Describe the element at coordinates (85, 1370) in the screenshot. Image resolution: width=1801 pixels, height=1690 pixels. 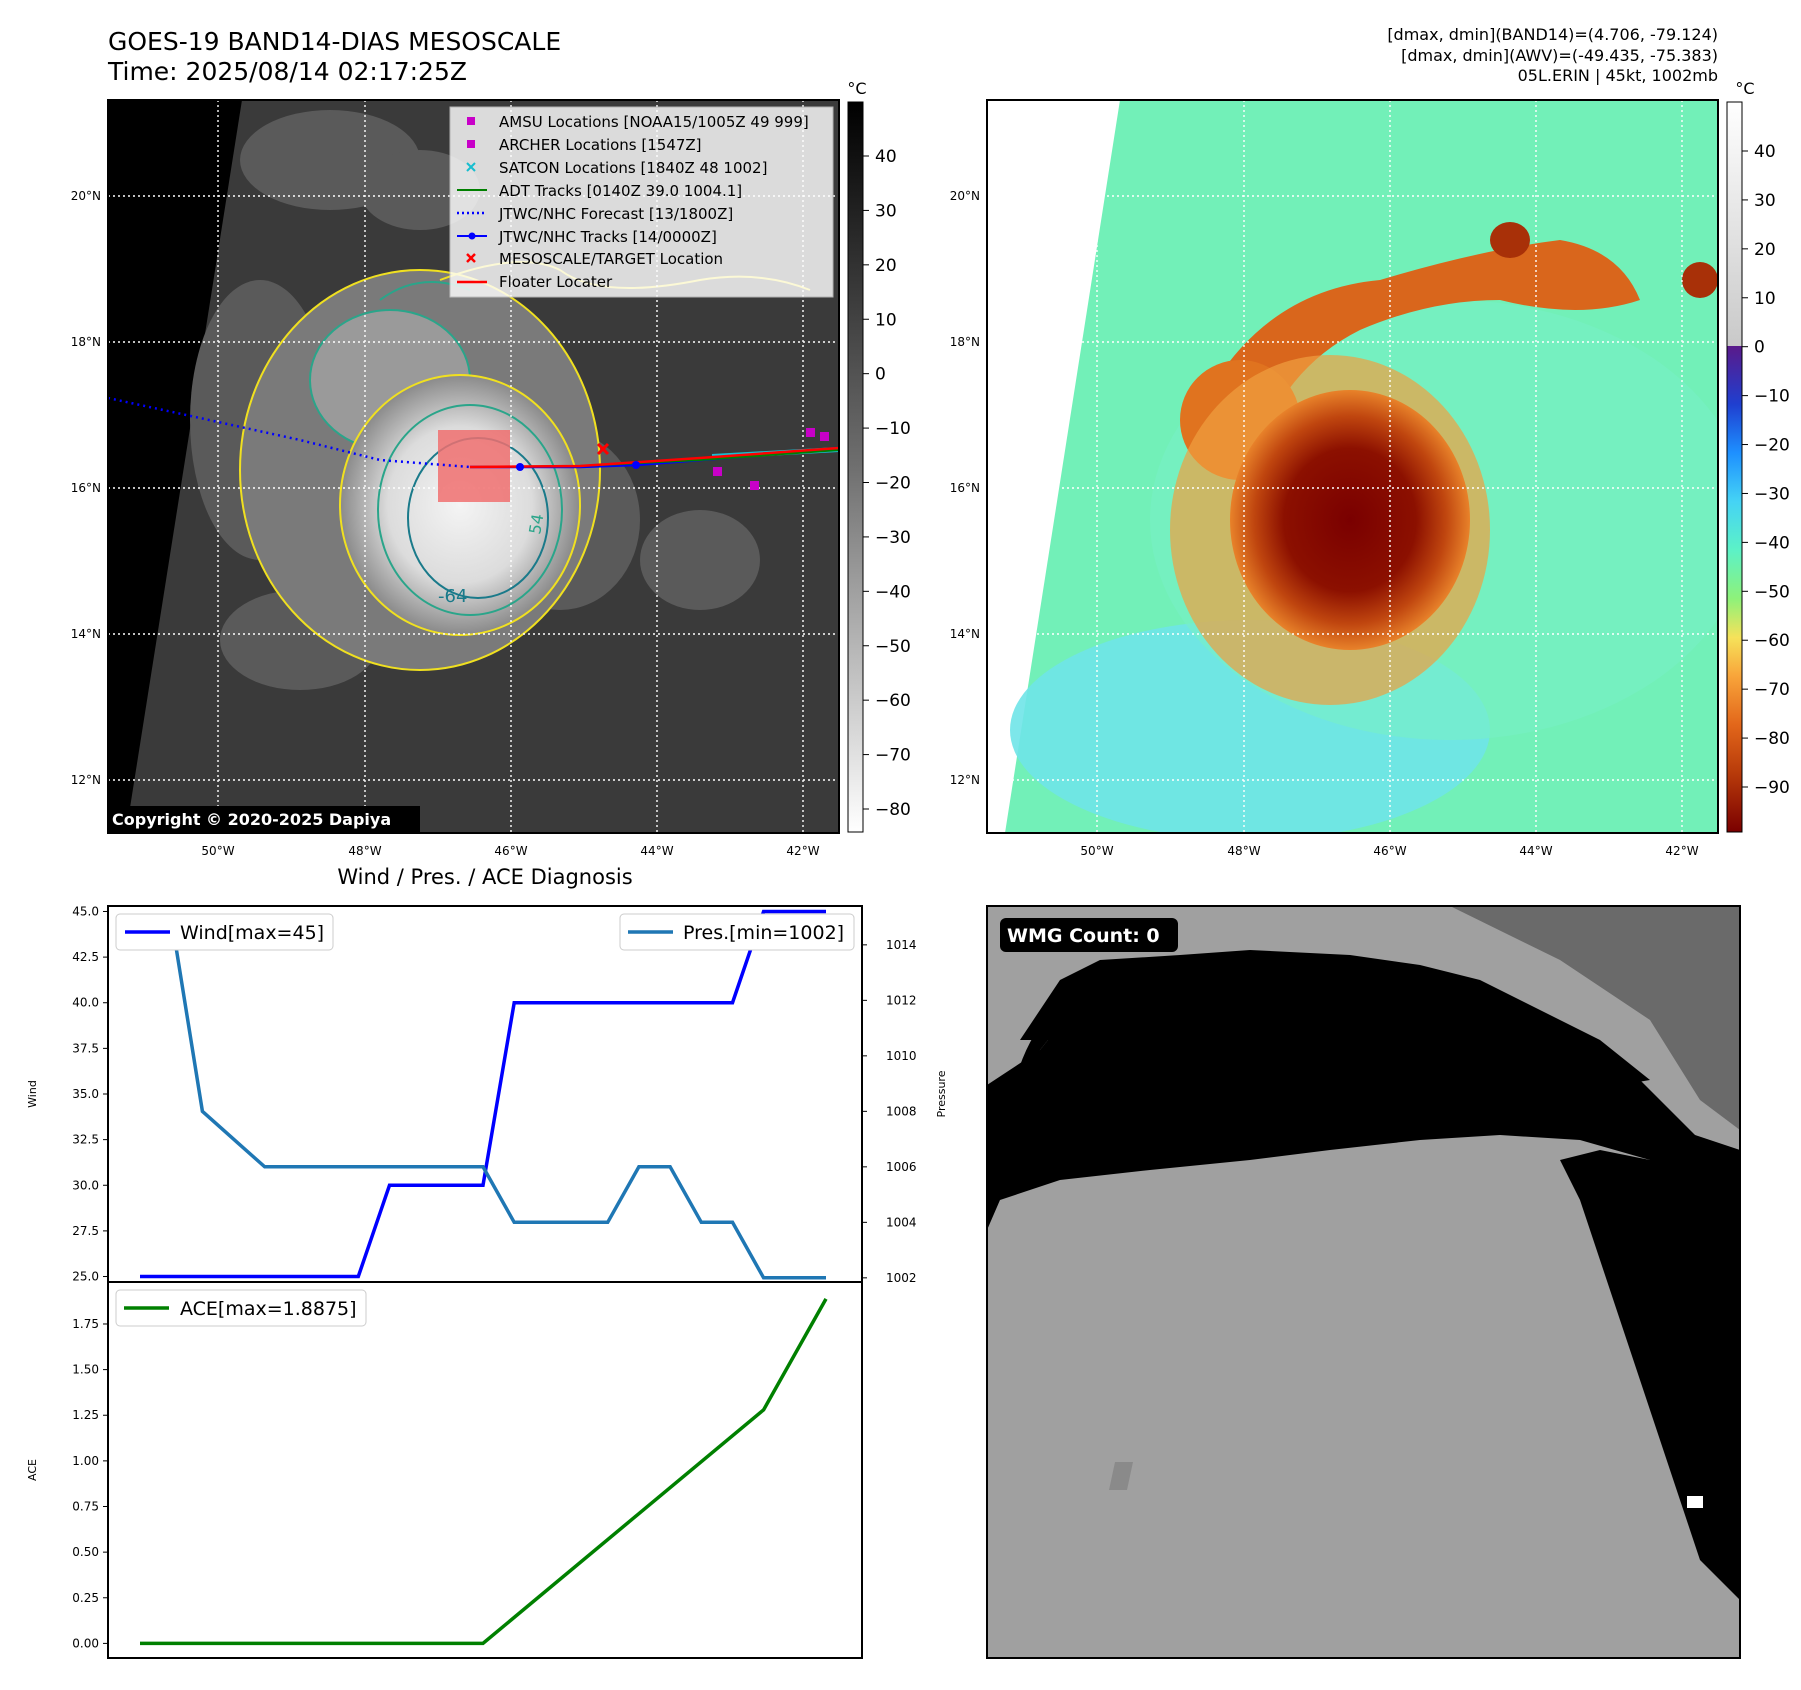
I see `ace-y-tick-label: 1.50` at that location.